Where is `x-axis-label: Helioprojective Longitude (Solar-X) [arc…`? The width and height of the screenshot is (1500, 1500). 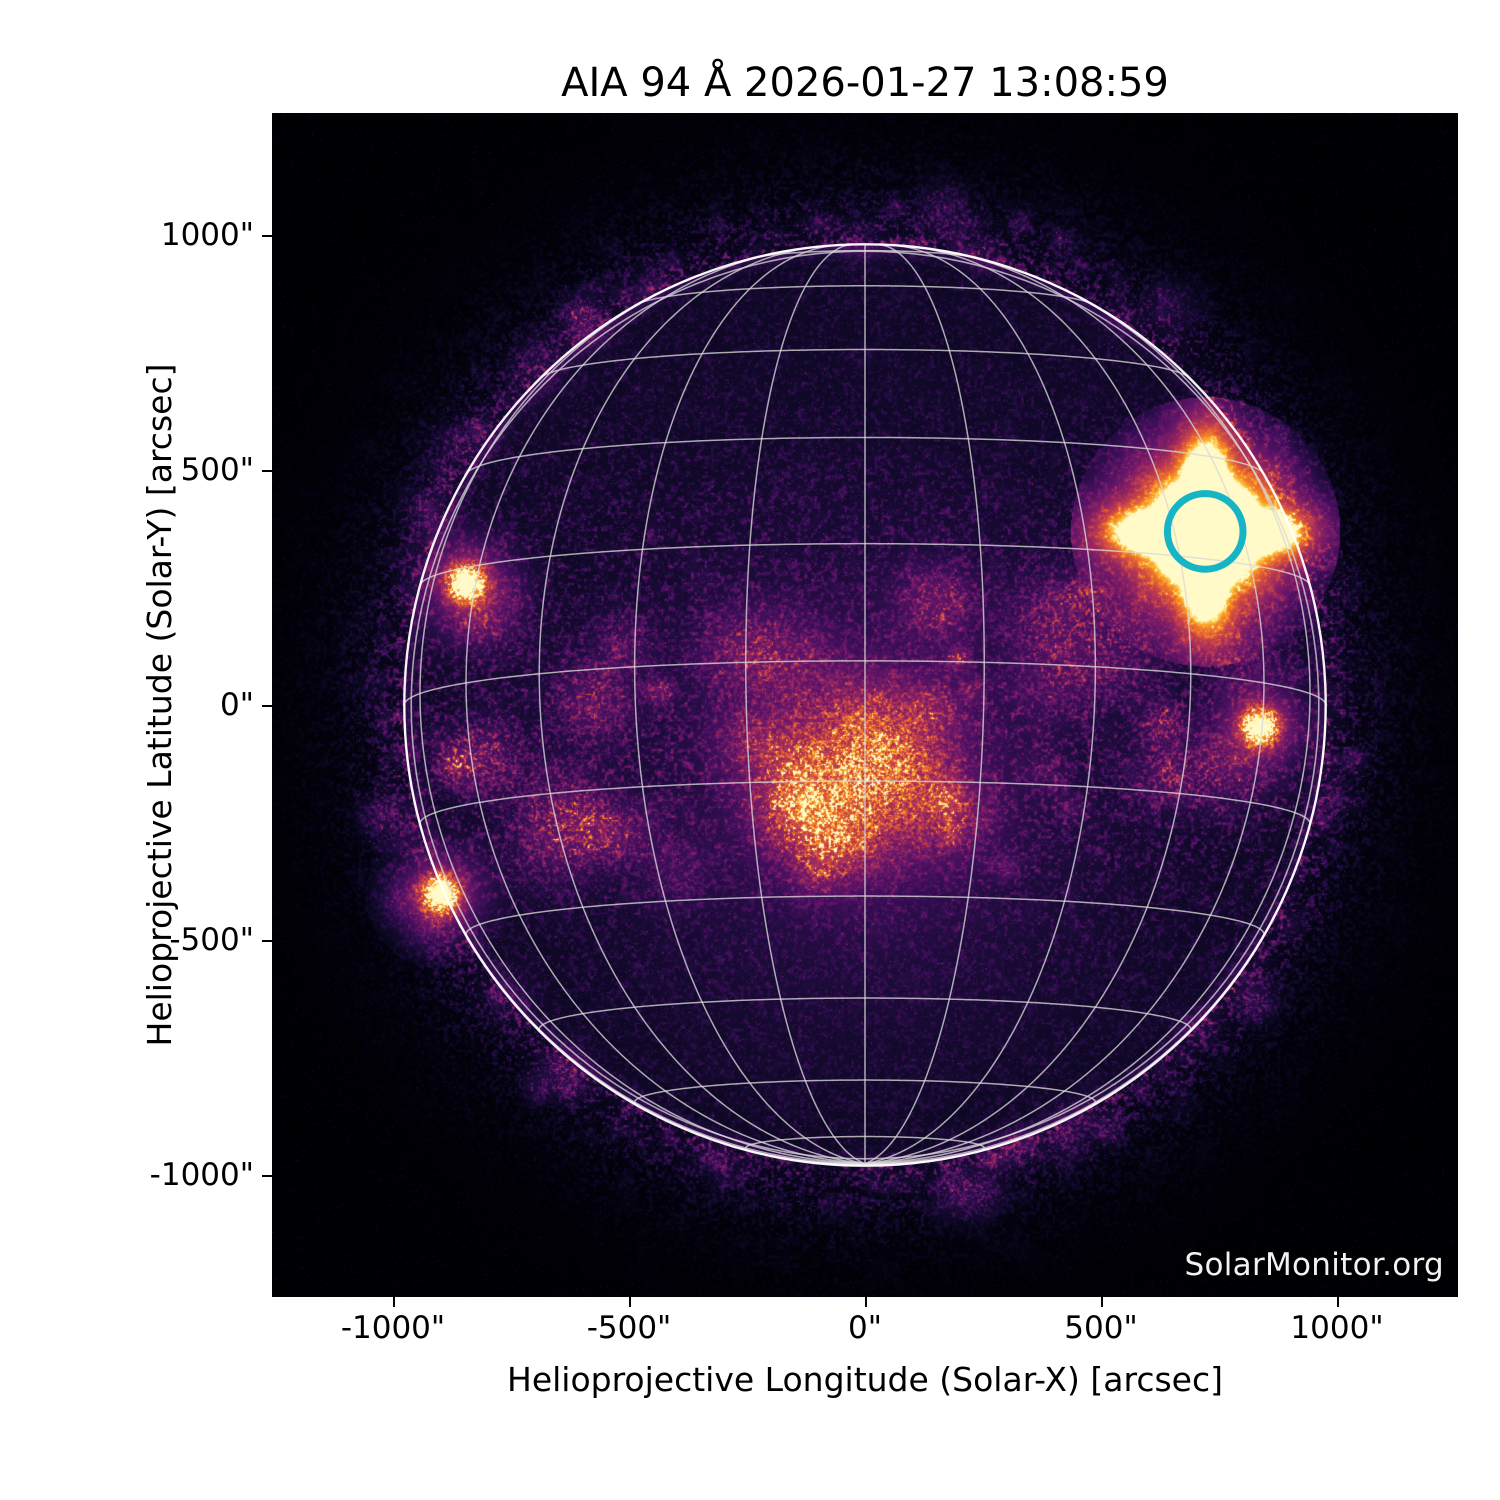
x-axis-label: Helioprojective Longitude (Solar-X) [arc… is located at coordinates (865, 1379).